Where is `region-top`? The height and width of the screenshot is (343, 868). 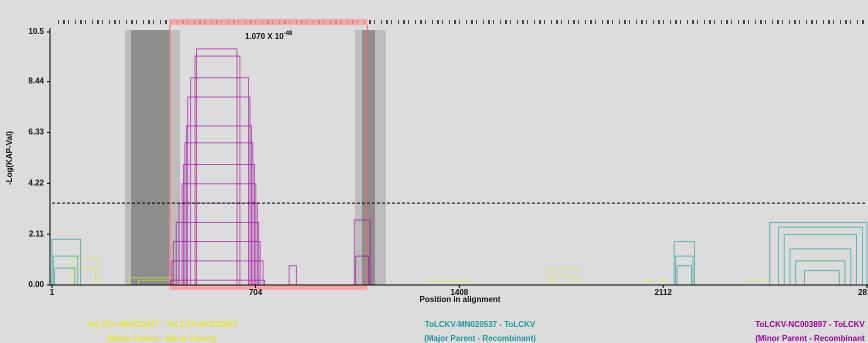
region-top is located at coordinates (268, 22).